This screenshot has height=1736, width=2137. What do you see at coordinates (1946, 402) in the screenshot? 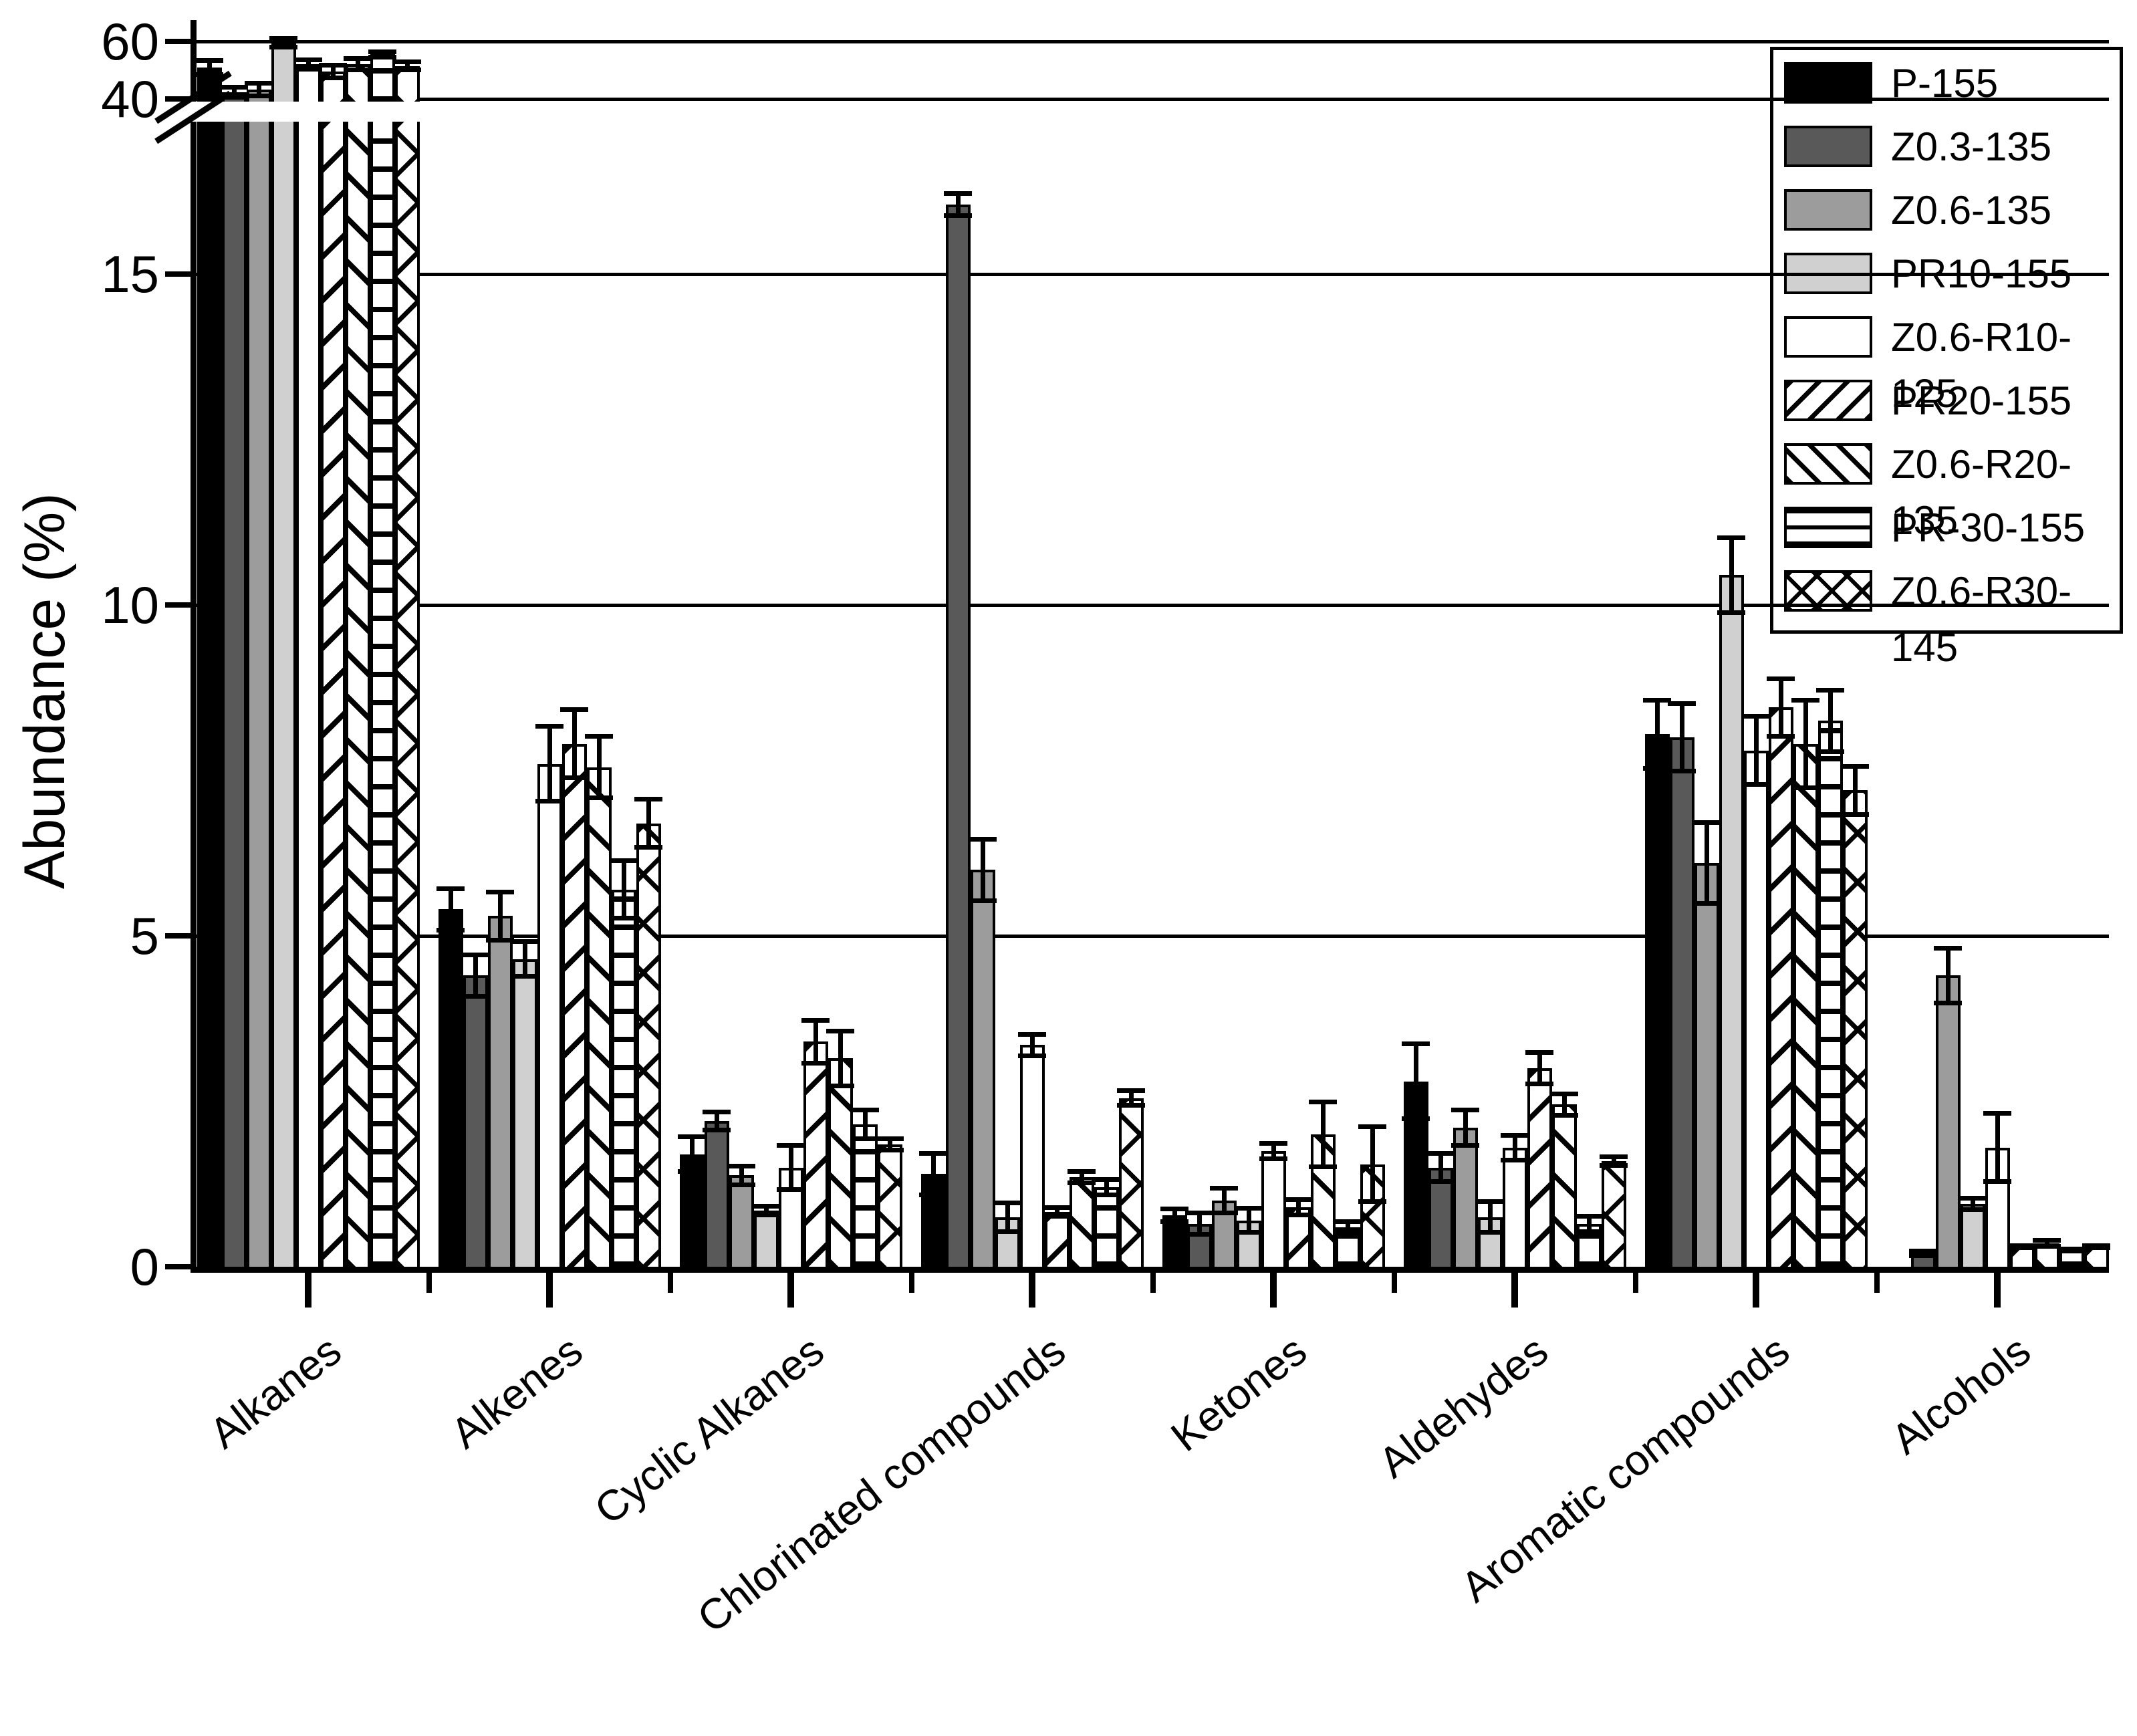
I see `legend-item: PR20-155` at bounding box center [1946, 402].